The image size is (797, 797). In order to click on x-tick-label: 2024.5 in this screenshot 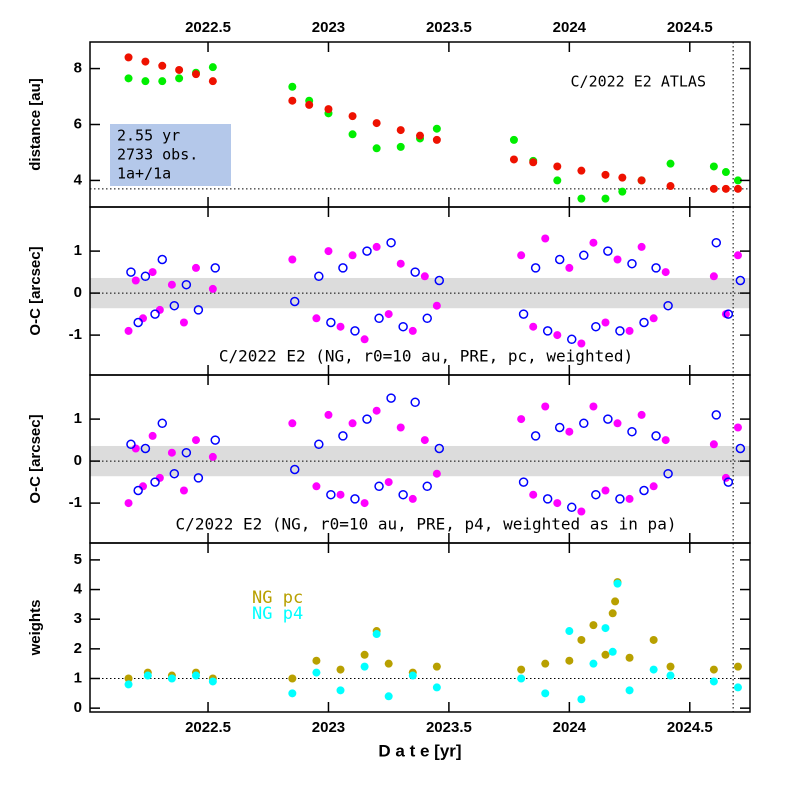, I will do `click(690, 727)`.